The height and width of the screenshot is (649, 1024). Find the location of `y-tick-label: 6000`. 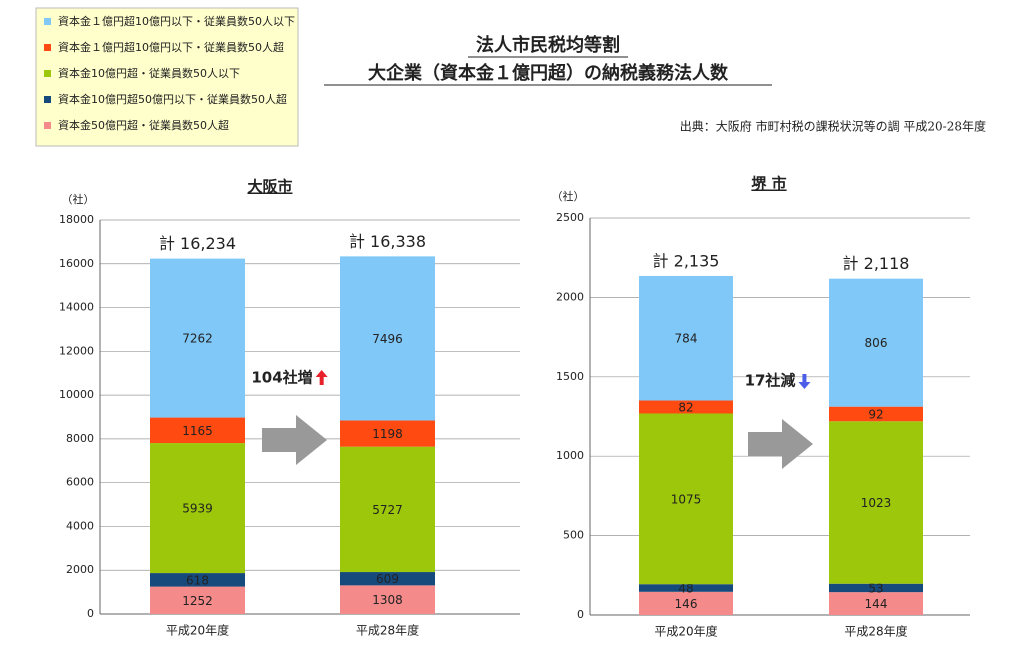

y-tick-label: 6000 is located at coordinates (80, 482).